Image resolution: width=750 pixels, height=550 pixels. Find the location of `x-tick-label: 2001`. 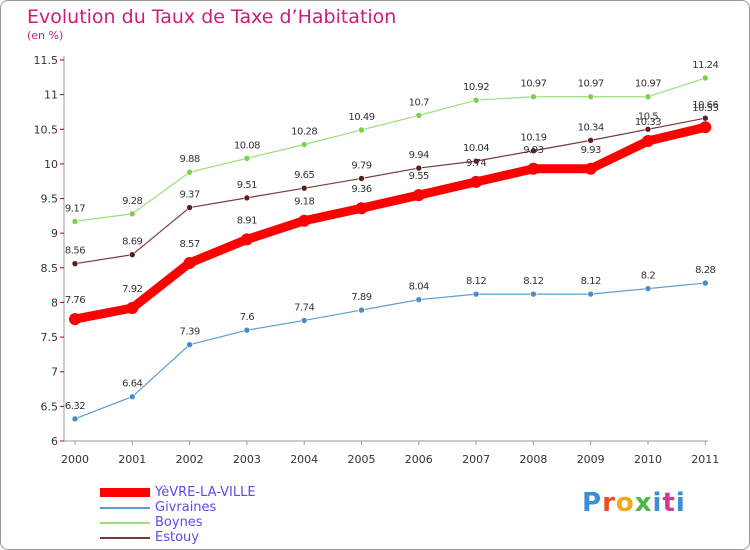

x-tick-label: 2001 is located at coordinates (132, 459).